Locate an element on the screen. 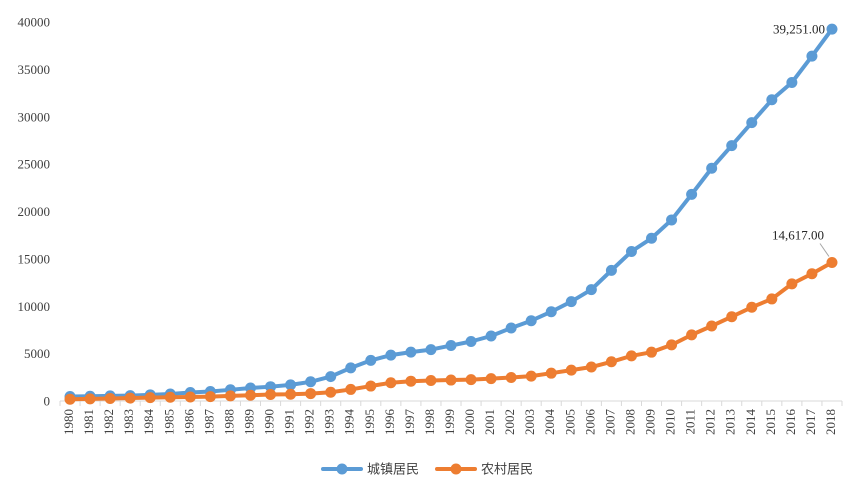 Image resolution: width=864 pixels, height=493 pixels. x-tick-label: 1989 is located at coordinates (248, 422).